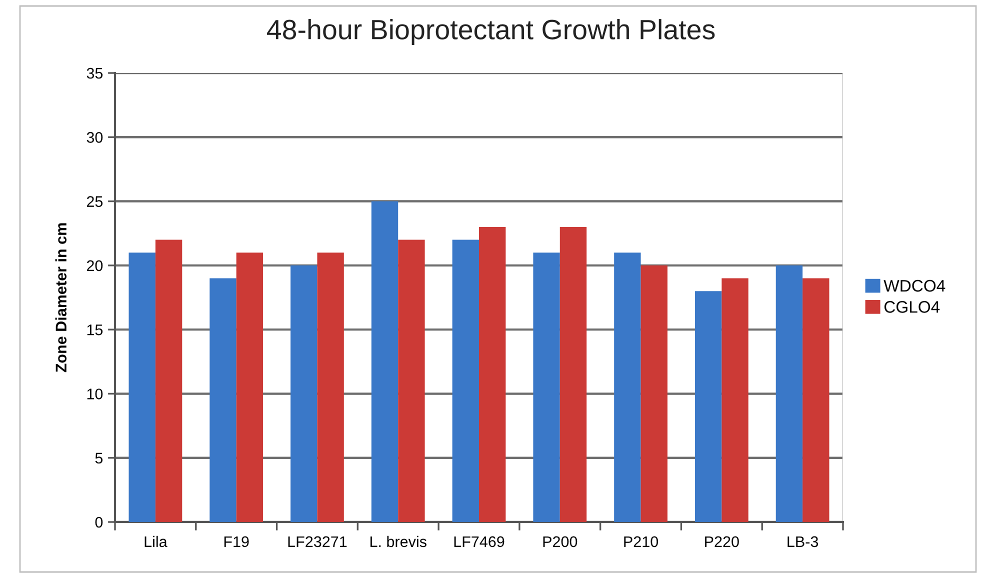 The width and height of the screenshot is (982, 576). I want to click on chart-title: 48-hour Bioprotectant Growth Plates, so click(490, 32).